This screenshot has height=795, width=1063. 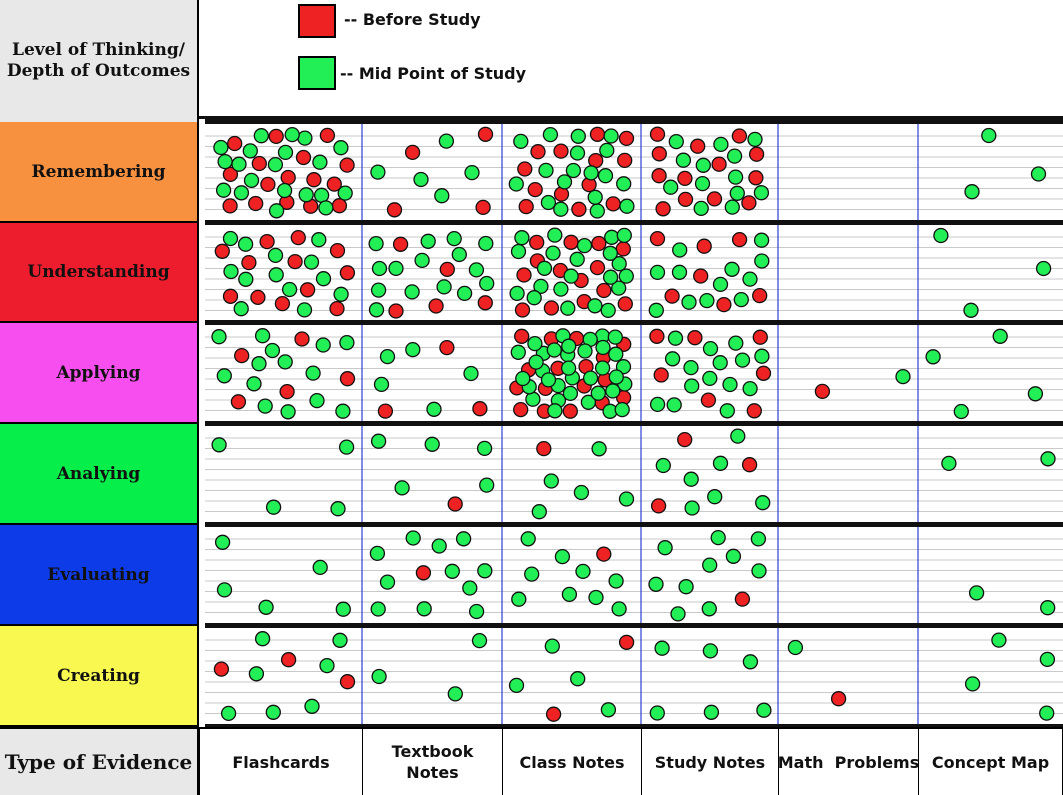 I want to click on column-class-notes: Class Notes, so click(x=571, y=761).